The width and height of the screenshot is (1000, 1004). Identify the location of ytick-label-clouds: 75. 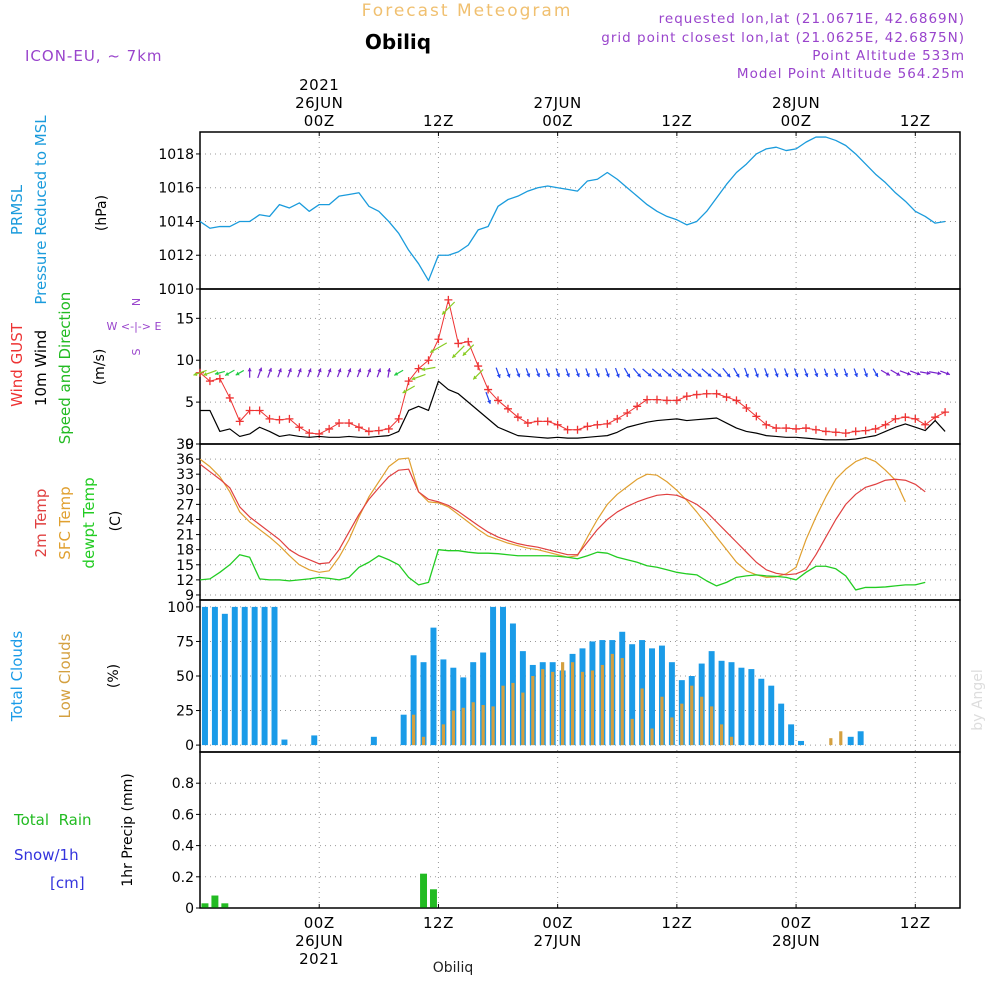
(185, 642).